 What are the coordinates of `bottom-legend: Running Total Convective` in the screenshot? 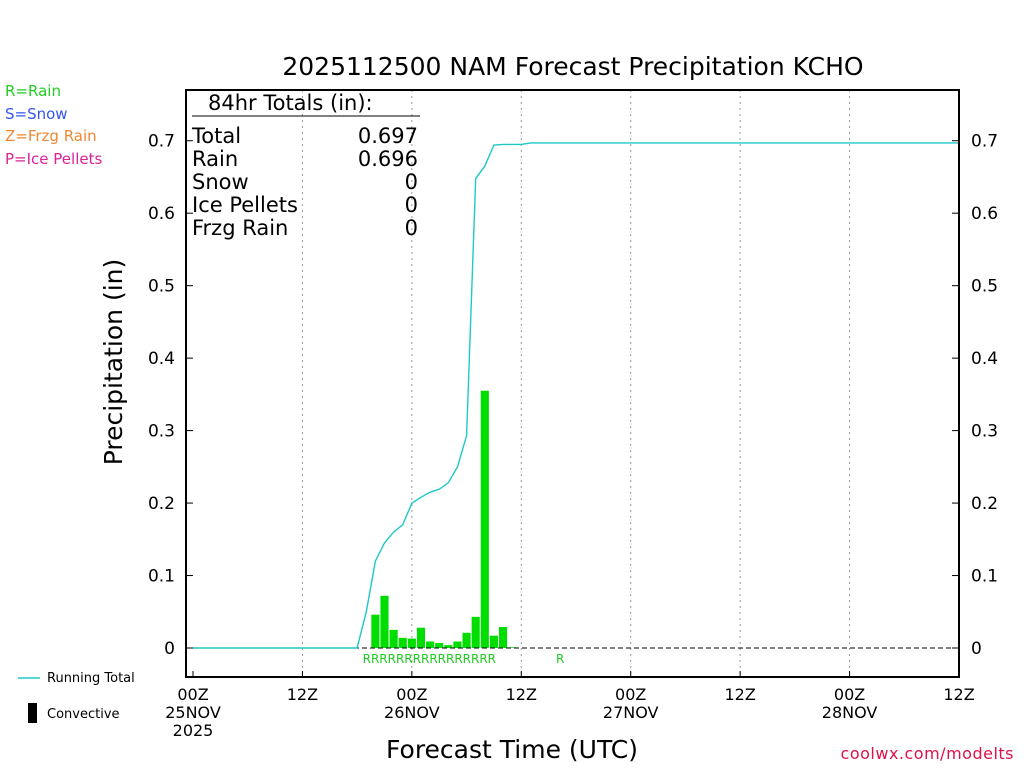 It's located at (76, 697).